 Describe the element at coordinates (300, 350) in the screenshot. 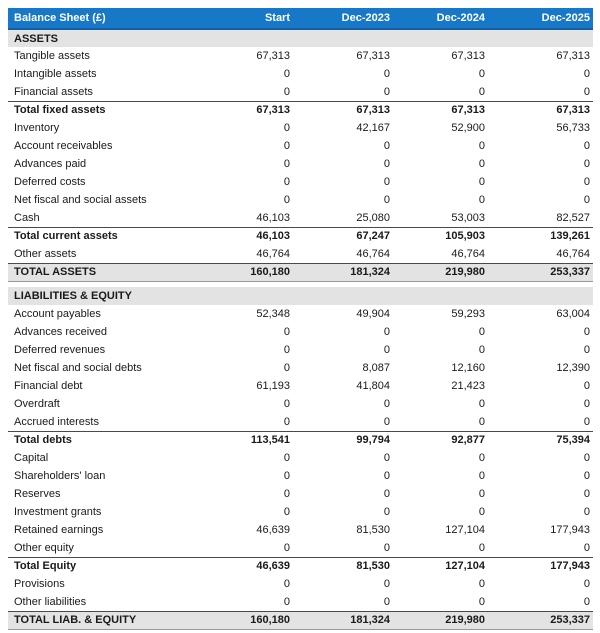

I see `table-row: Deferred revenues 0 0 0 0` at that location.